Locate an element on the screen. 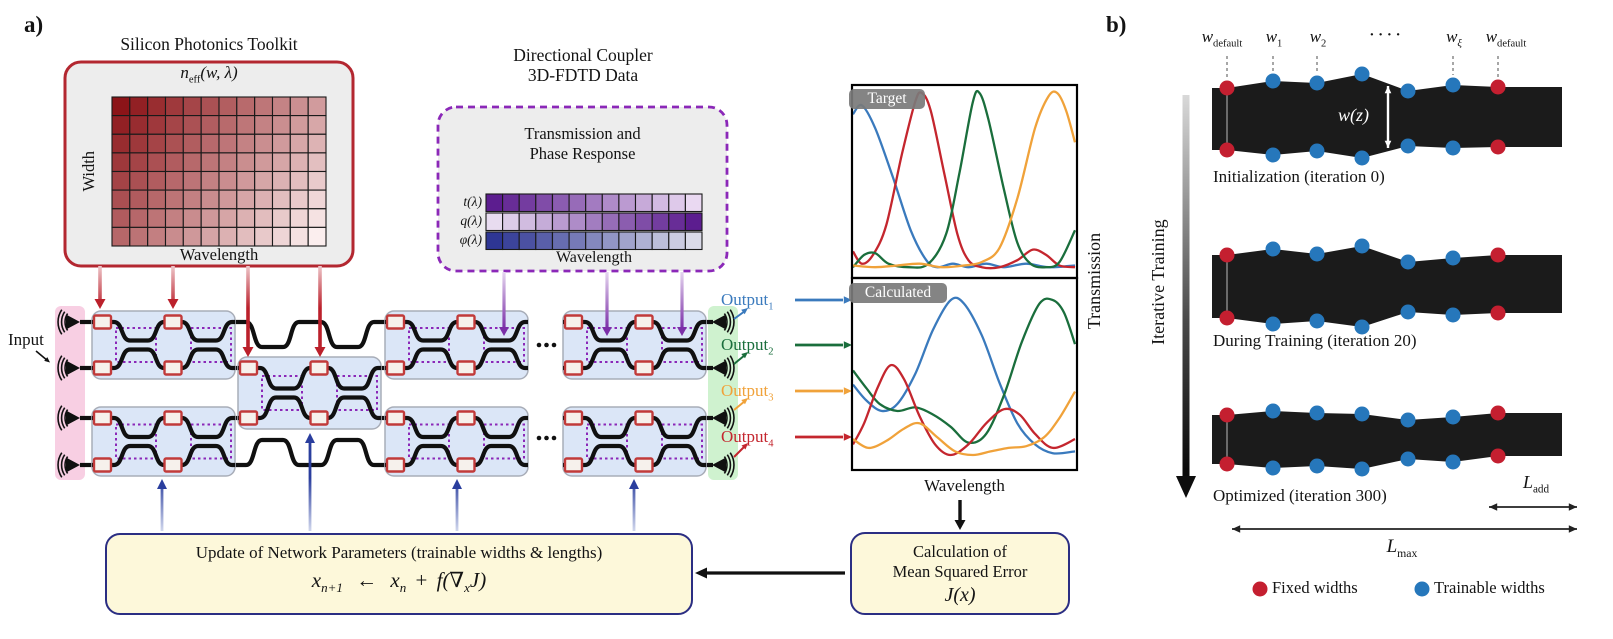  wz-label: w(z) is located at coordinates (1353, 115).